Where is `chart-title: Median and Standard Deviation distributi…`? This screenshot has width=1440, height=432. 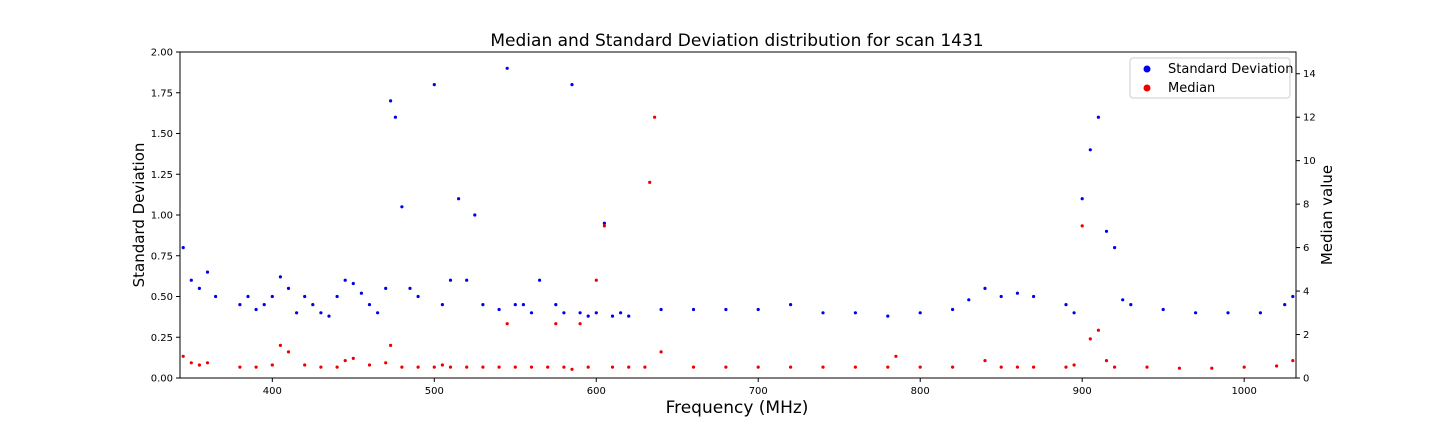 chart-title: Median and Standard Deviation distributi… is located at coordinates (736, 41).